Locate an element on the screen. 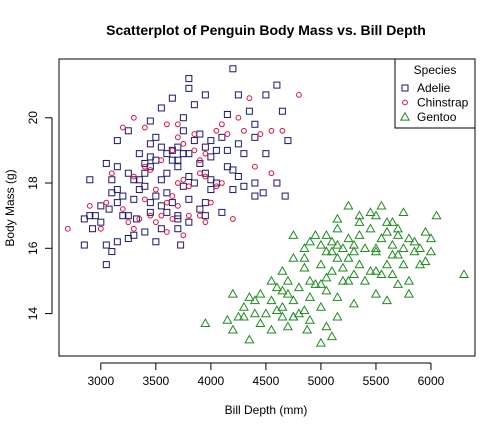  legend-chinstrap-marker is located at coordinates (405, 102).